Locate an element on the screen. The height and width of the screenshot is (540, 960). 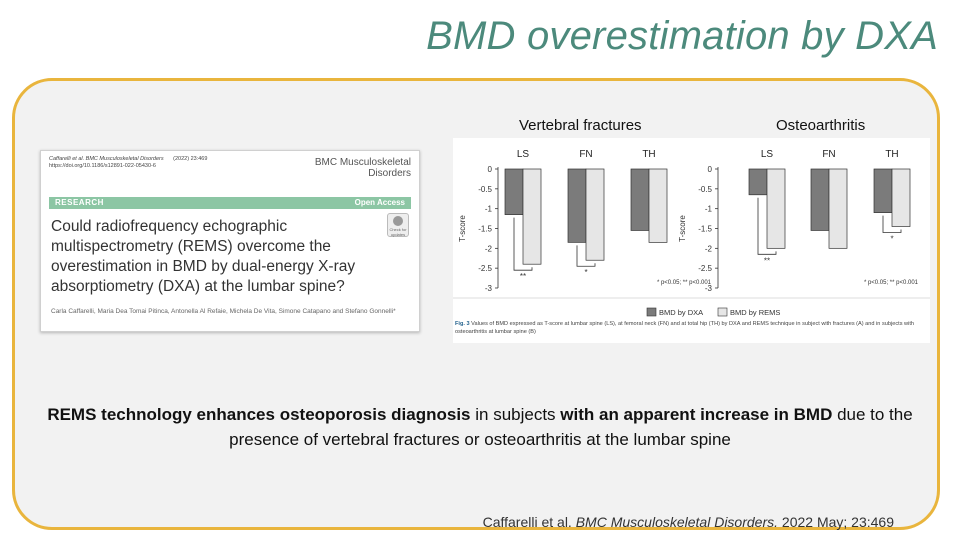
bar-1-1-rems is located at coordinates (838, 208).